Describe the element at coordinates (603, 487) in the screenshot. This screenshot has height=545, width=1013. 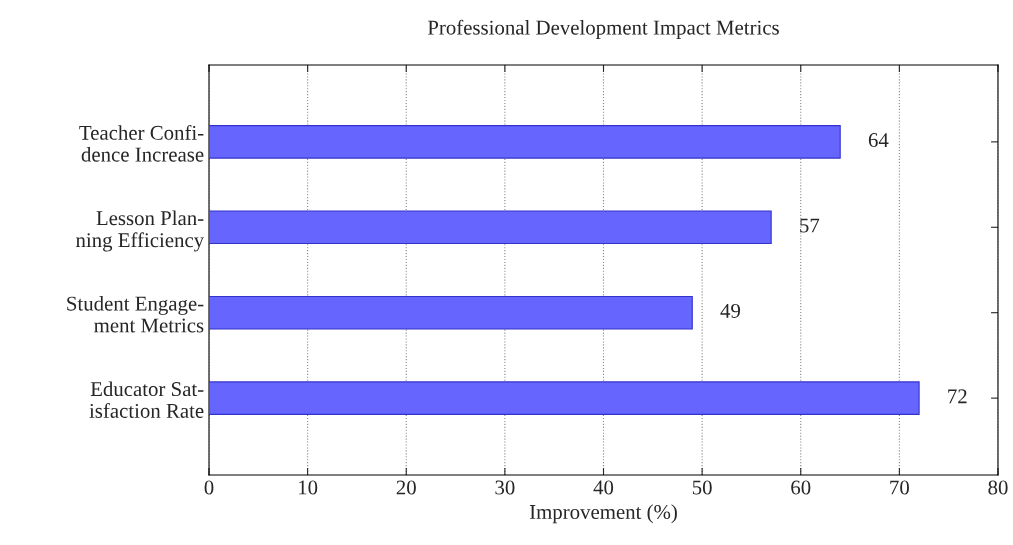
I see `x-tick-label: 40` at that location.